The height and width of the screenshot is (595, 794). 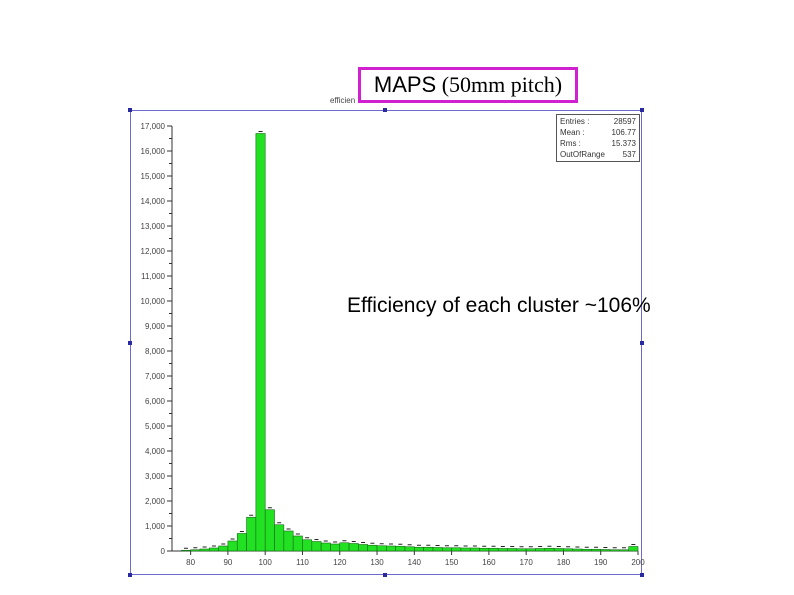 I want to click on chart-title-sub: (50mm pitch), so click(x=502, y=84).